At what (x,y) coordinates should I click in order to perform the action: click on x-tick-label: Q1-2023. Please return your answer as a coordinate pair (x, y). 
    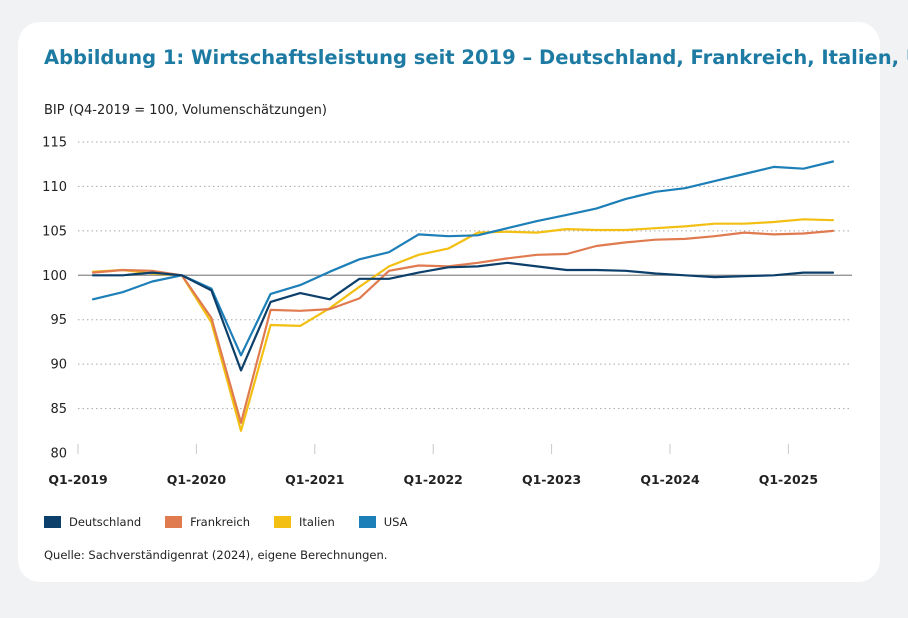
    Looking at the image, I should click on (551, 479).